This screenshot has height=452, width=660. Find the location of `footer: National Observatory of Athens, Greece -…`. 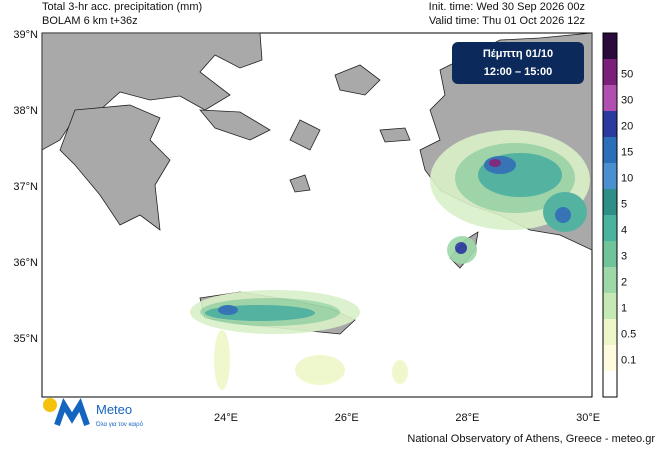

footer: National Observatory of Athens, Greece -… is located at coordinates (531, 439).